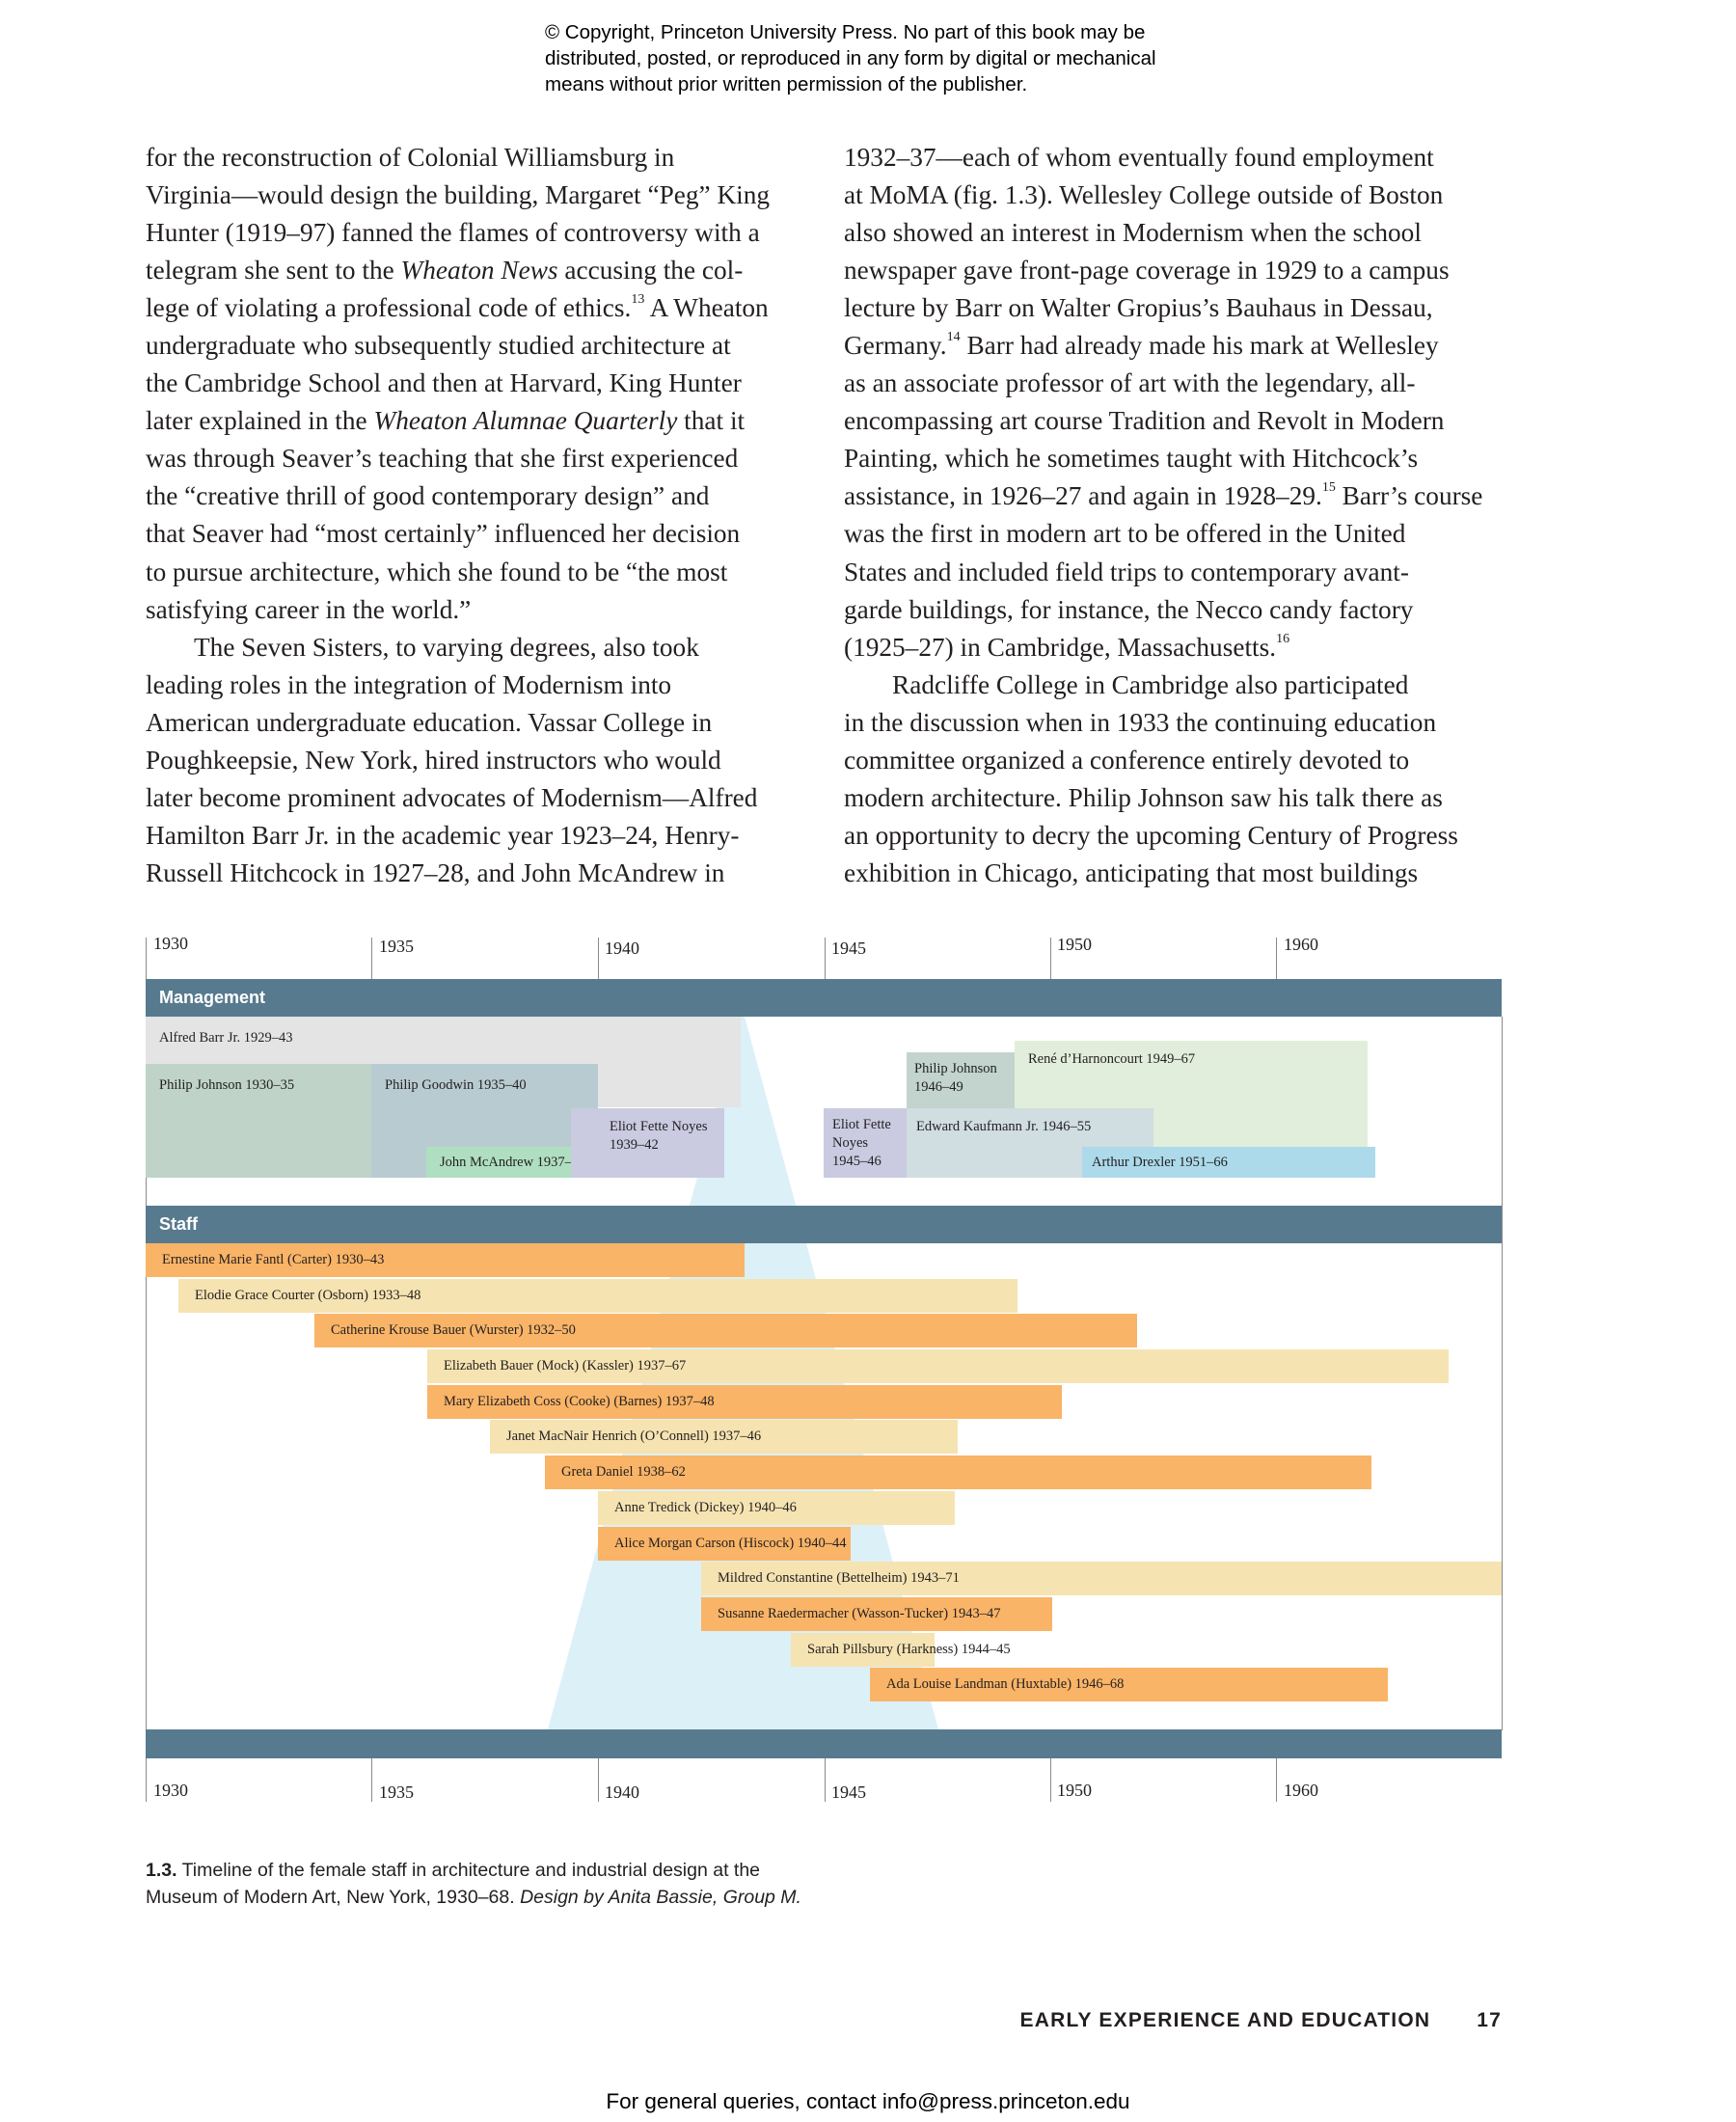 The image size is (1736, 2122). Describe the element at coordinates (1277, 1780) in the screenshot. I see `tick-1960-bottom` at that location.